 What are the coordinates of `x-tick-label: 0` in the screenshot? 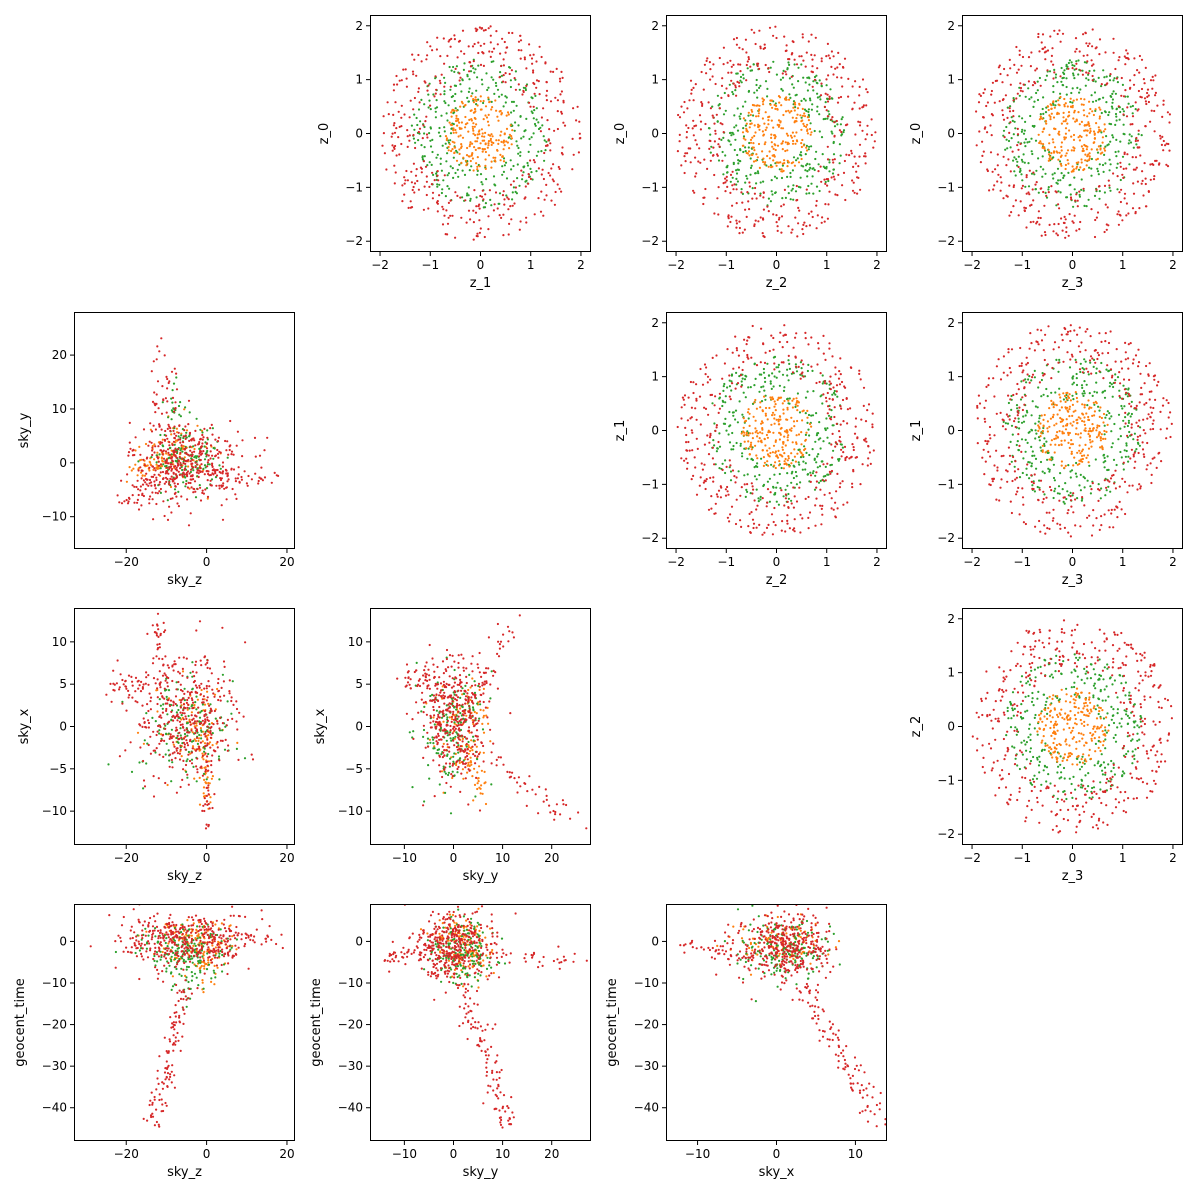 It's located at (1073, 265).